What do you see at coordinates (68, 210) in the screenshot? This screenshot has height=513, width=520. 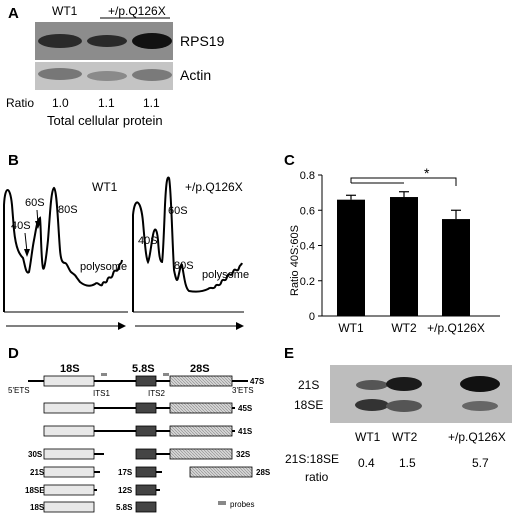 I see `wt1-peak-80s: 80S` at bounding box center [68, 210].